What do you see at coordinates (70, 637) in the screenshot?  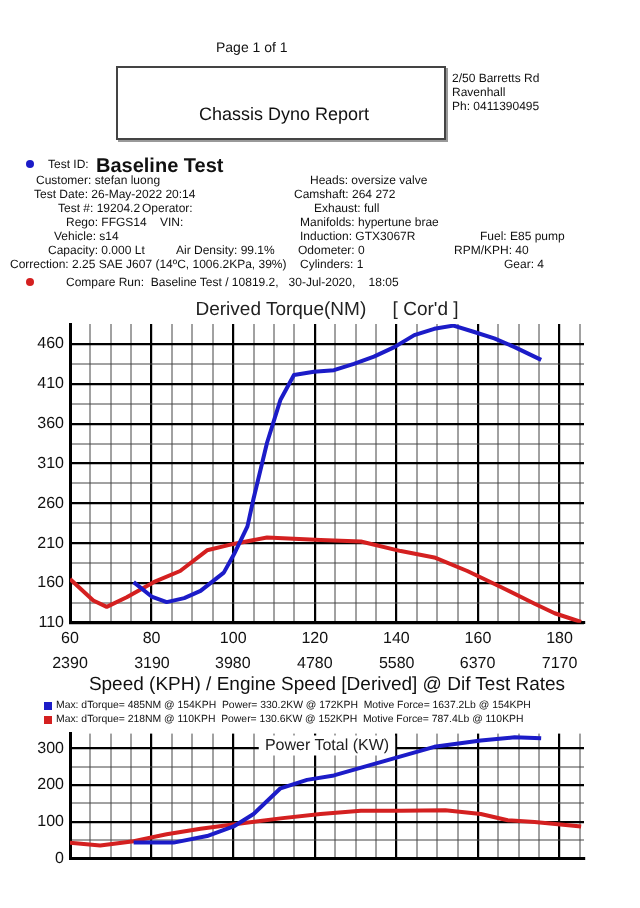 I see `x-tick-label: 60` at bounding box center [70, 637].